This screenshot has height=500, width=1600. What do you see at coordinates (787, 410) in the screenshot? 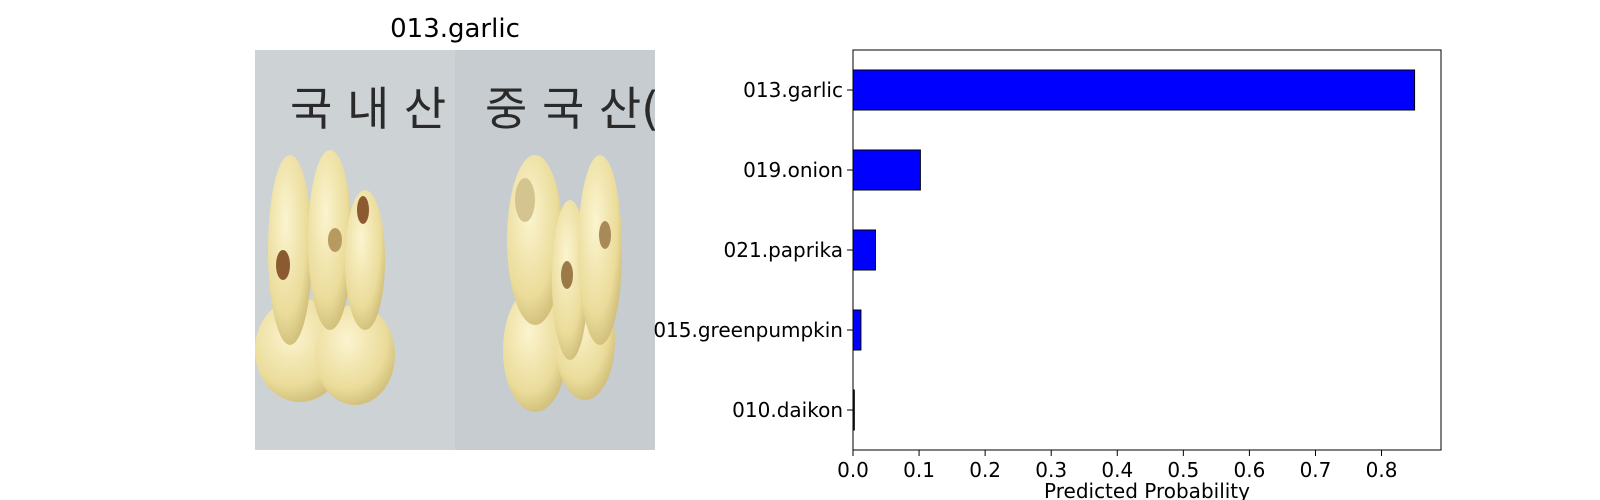
I see `y-tick-label: 010.daikon` at bounding box center [787, 410].